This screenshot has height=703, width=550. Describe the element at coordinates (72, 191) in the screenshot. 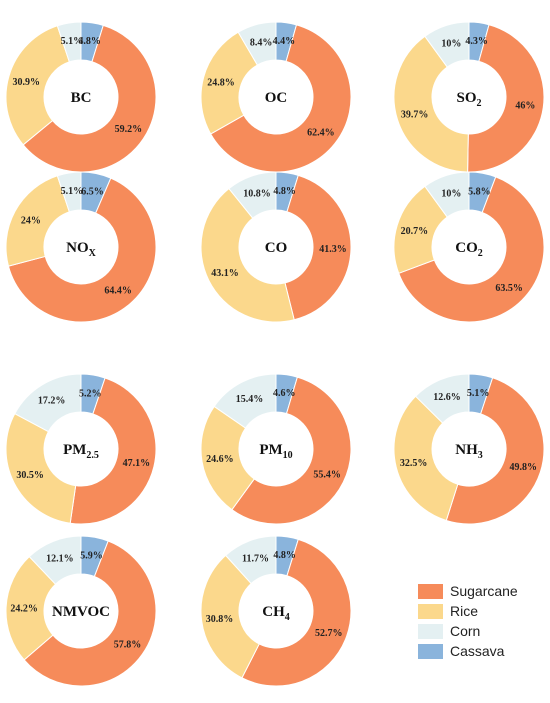

I see `data-label-corn-nox: 5.1%` at that location.